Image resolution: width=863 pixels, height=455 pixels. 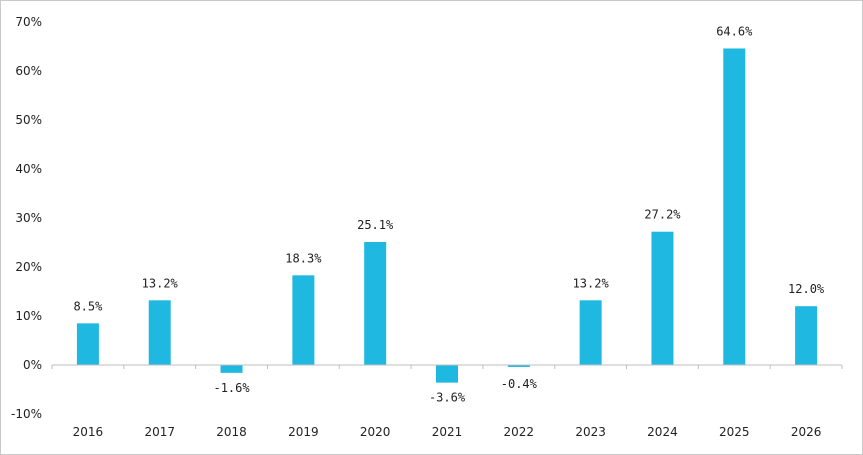 I want to click on x-tick-label: 2016, so click(x=88, y=432).